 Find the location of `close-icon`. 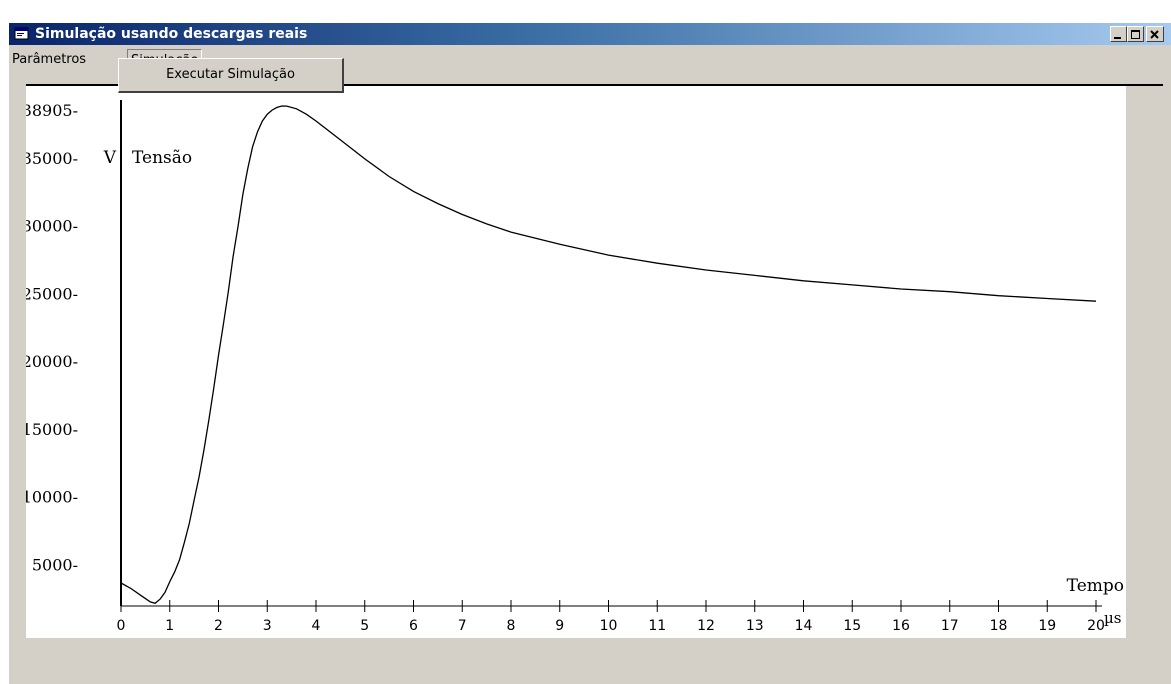

close-icon is located at coordinates (1154, 34).